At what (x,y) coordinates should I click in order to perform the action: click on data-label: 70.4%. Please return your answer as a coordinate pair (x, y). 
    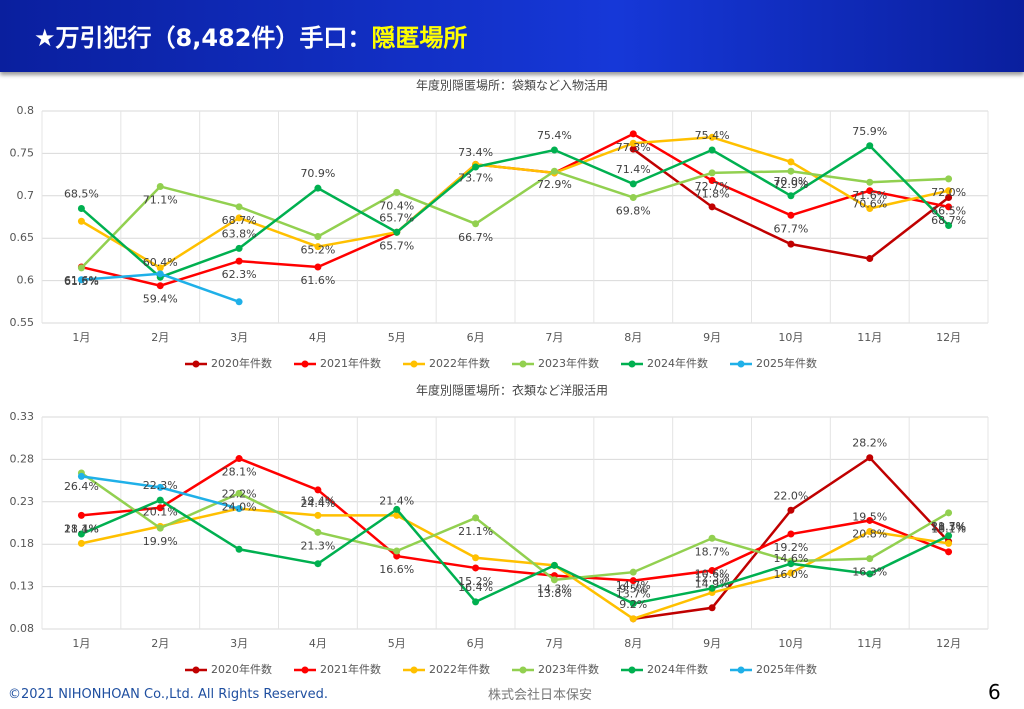
    Looking at the image, I should click on (396, 205).